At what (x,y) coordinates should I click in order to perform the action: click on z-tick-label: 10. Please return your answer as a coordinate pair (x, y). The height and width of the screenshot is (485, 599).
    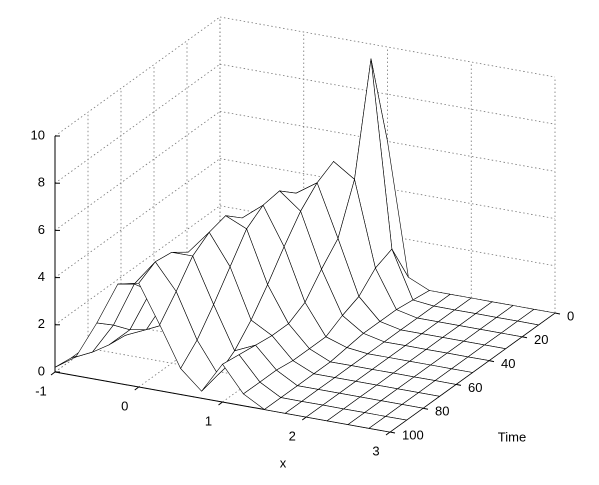
    Looking at the image, I should click on (38, 134).